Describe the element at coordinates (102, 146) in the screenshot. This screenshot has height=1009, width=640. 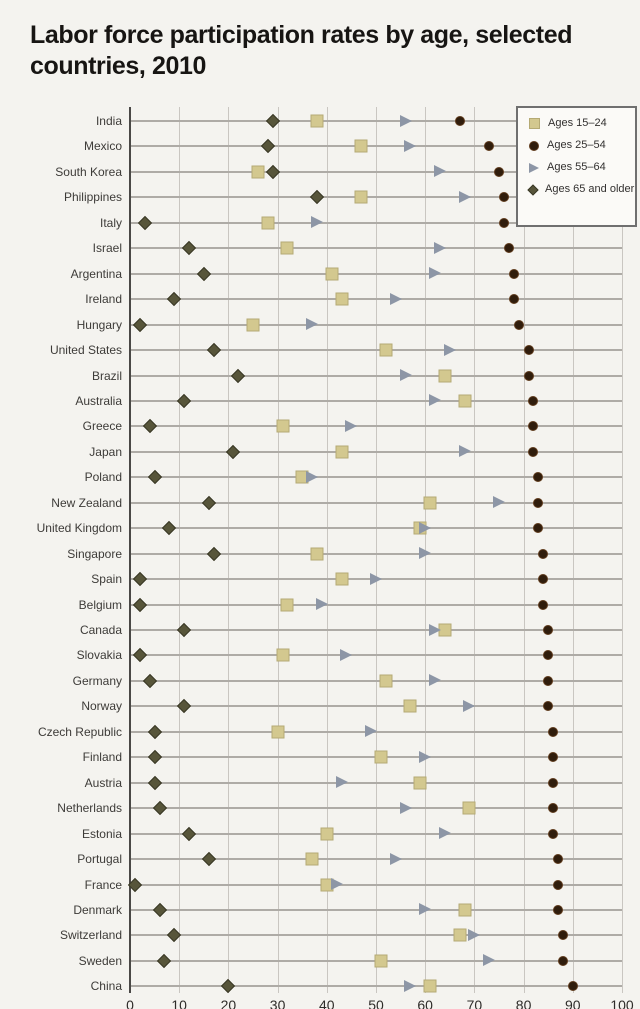
I see `country-label: Mexico` at that location.